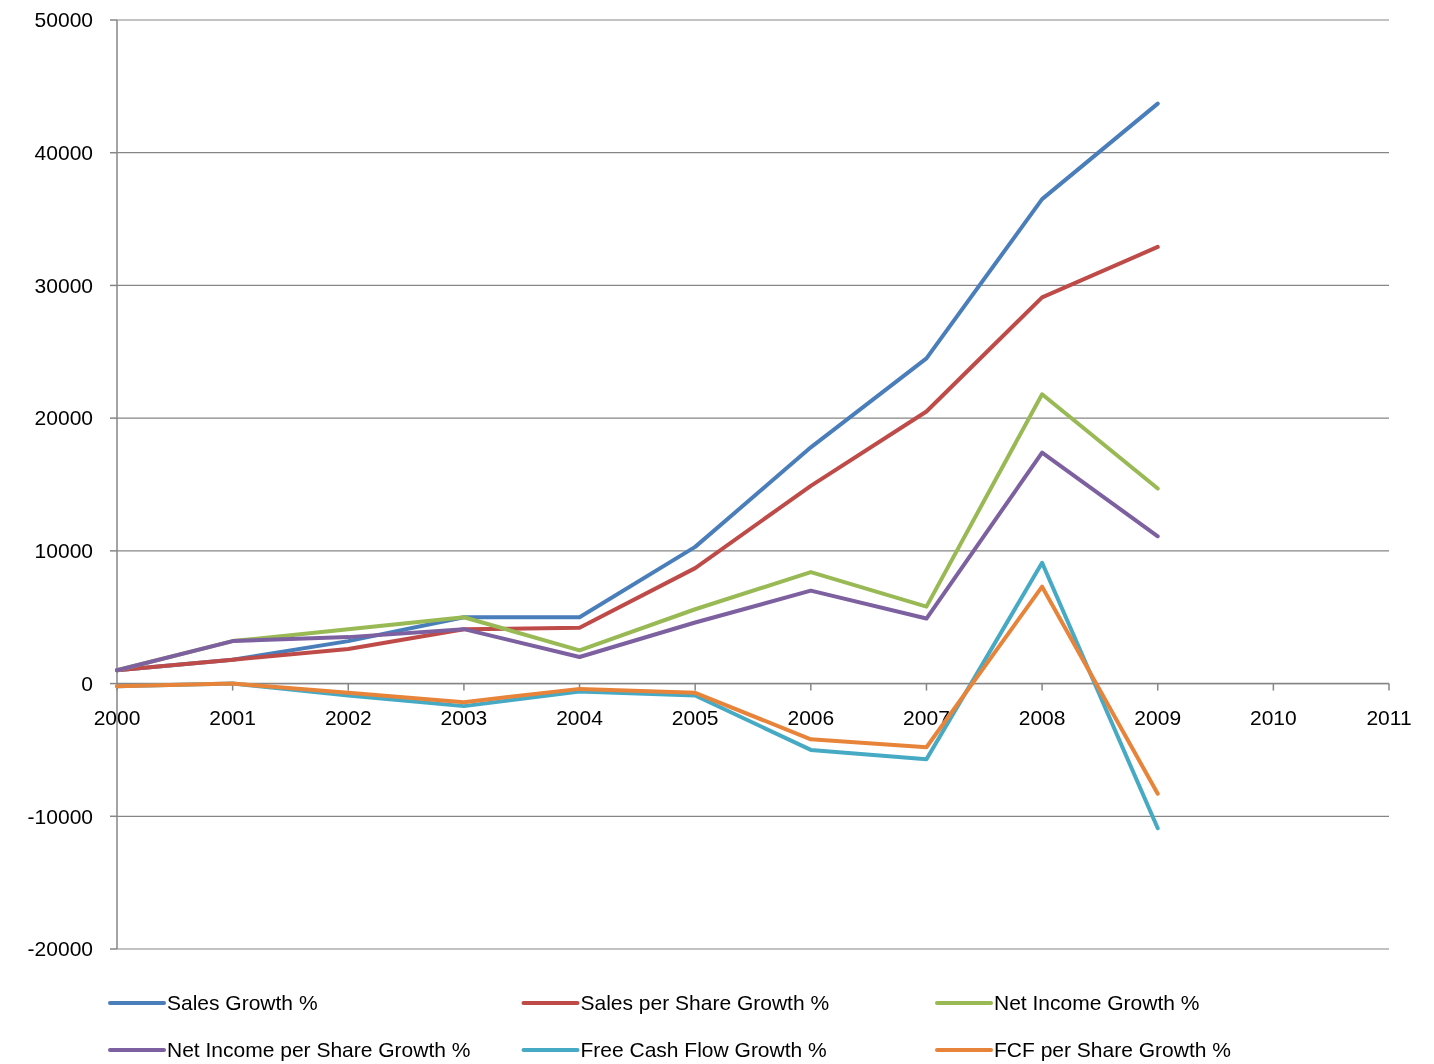 This screenshot has width=1434, height=1064. Describe the element at coordinates (63, 418) in the screenshot. I see `y-tick-label: 20000` at that location.